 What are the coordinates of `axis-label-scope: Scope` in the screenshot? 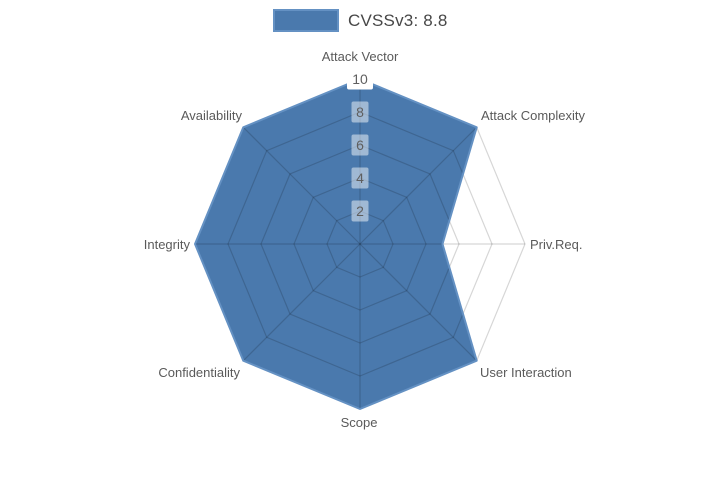 It's located at (359, 422).